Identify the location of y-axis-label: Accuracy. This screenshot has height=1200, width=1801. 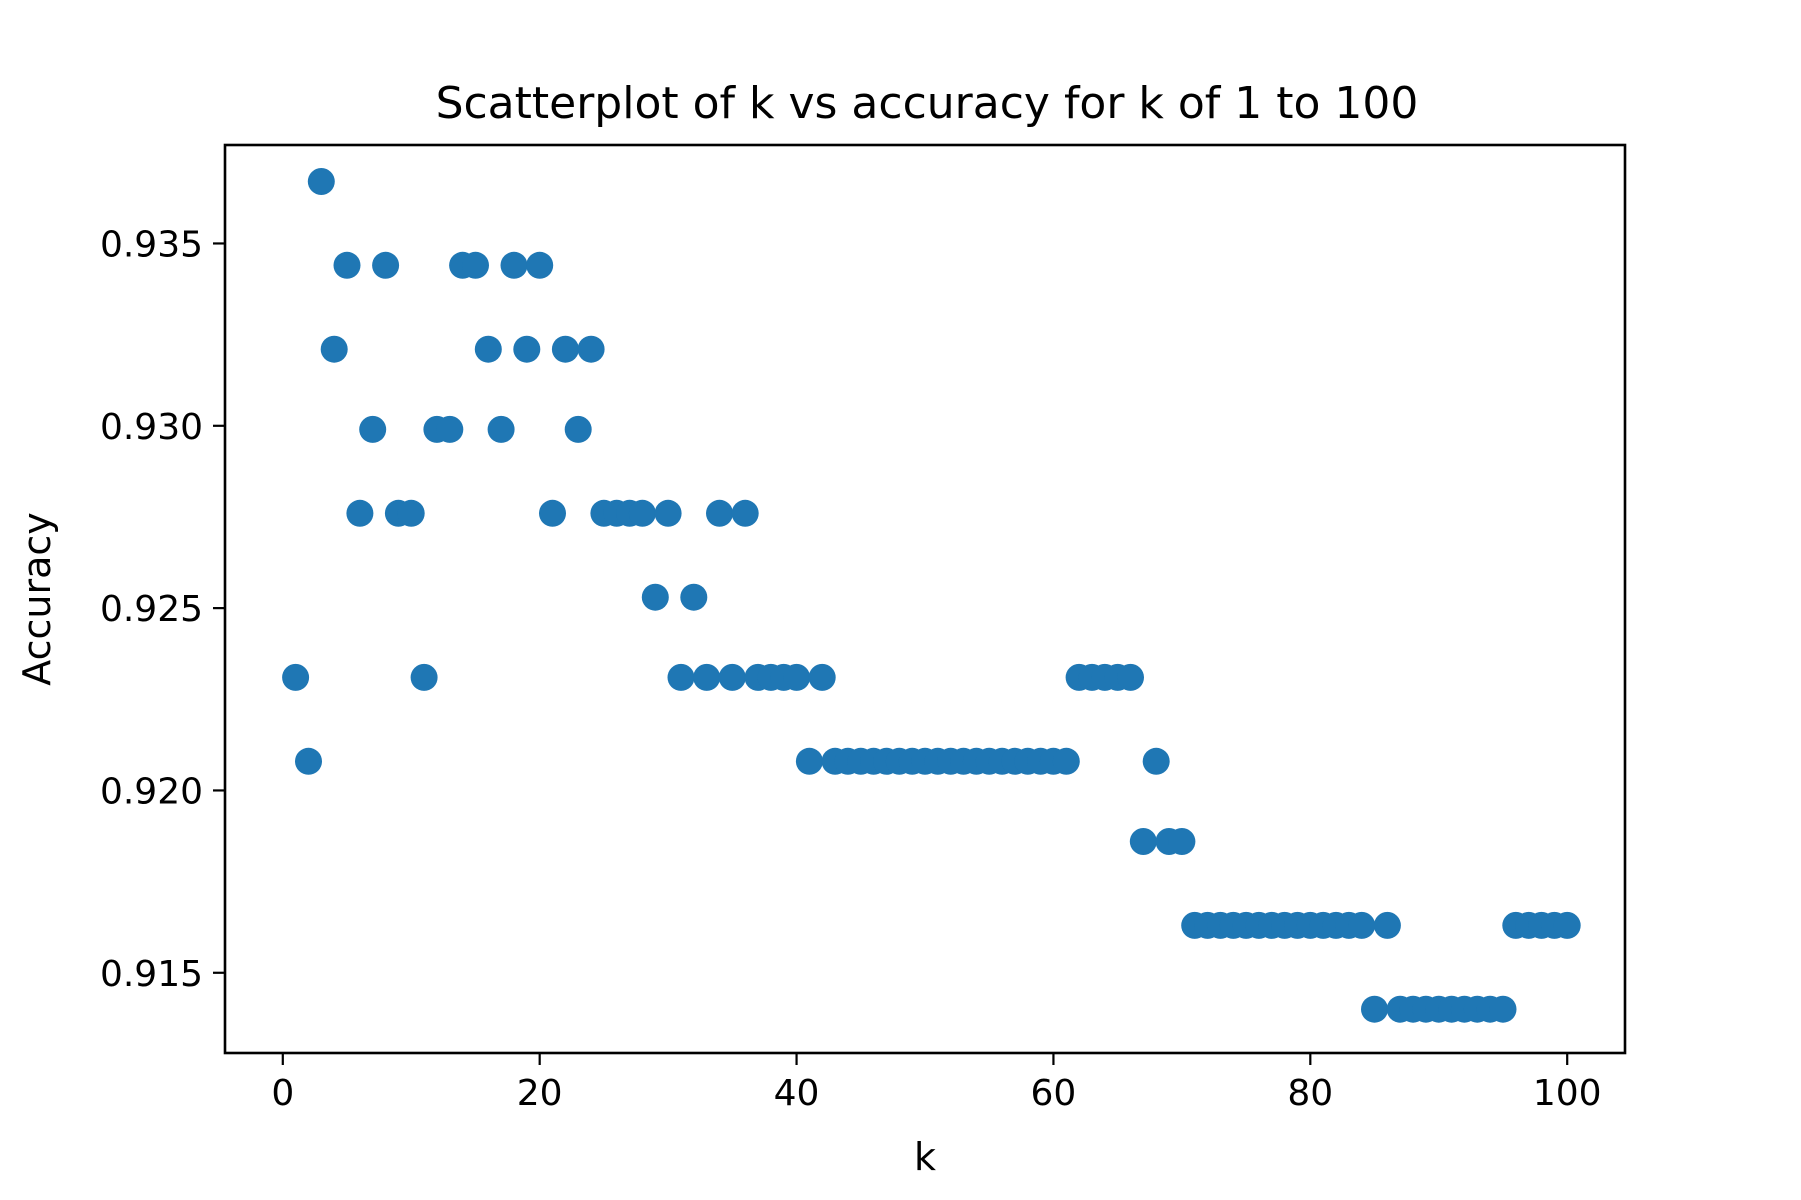
(37, 599).